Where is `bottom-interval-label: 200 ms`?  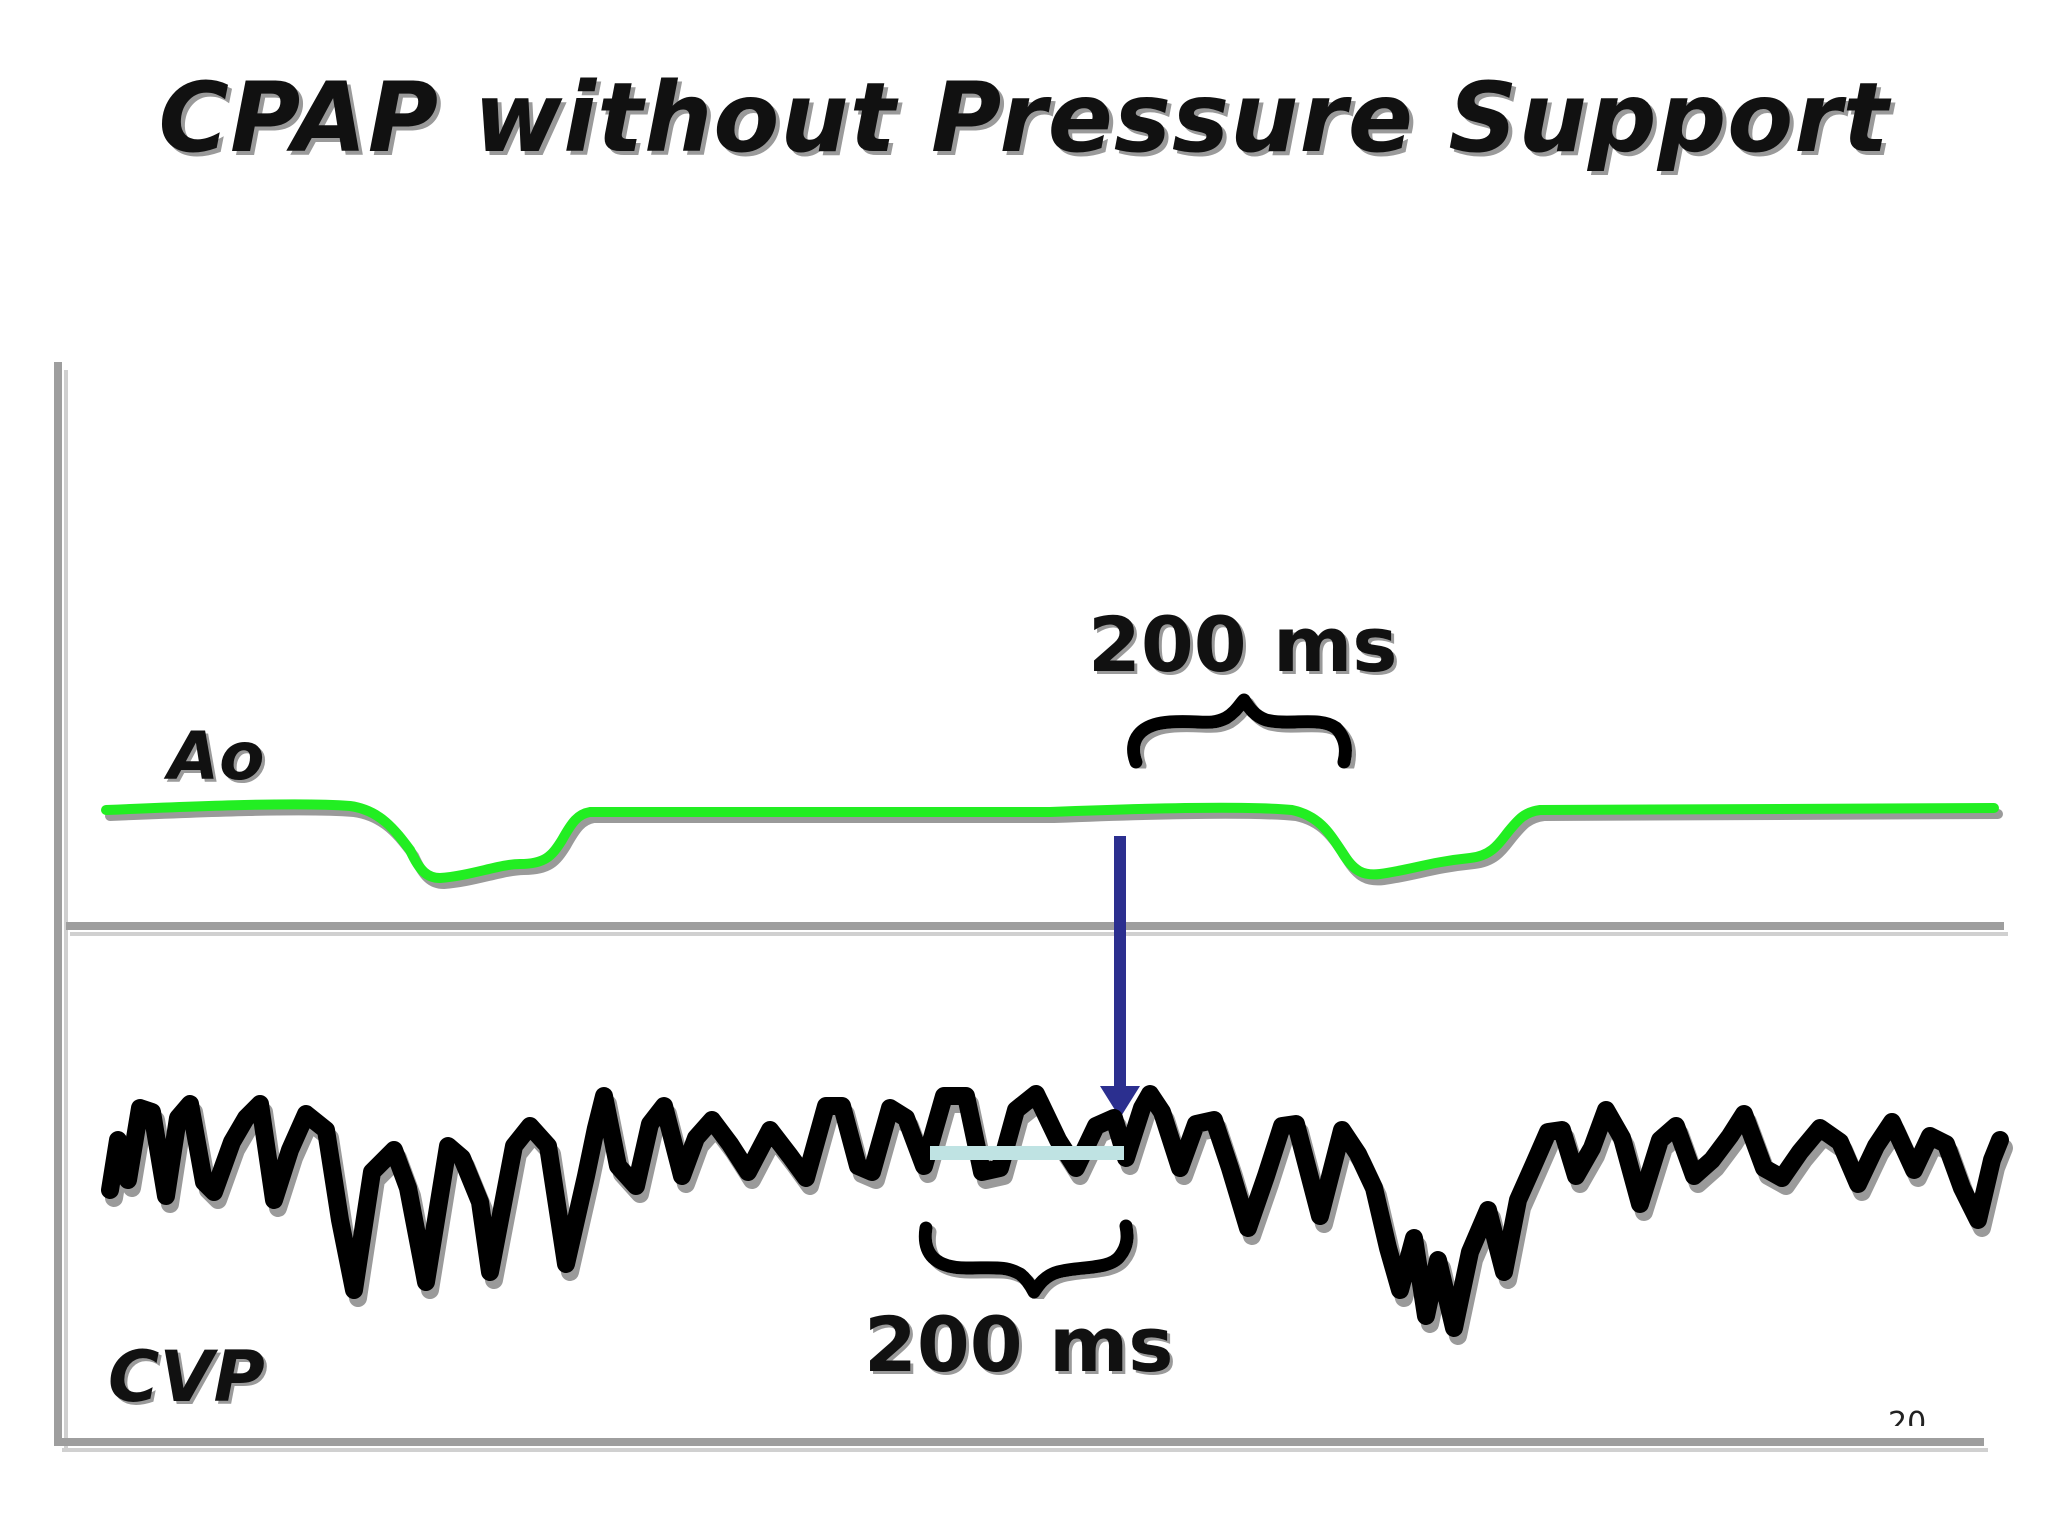 bottom-interval-label: 200 ms is located at coordinates (1019, 1344).